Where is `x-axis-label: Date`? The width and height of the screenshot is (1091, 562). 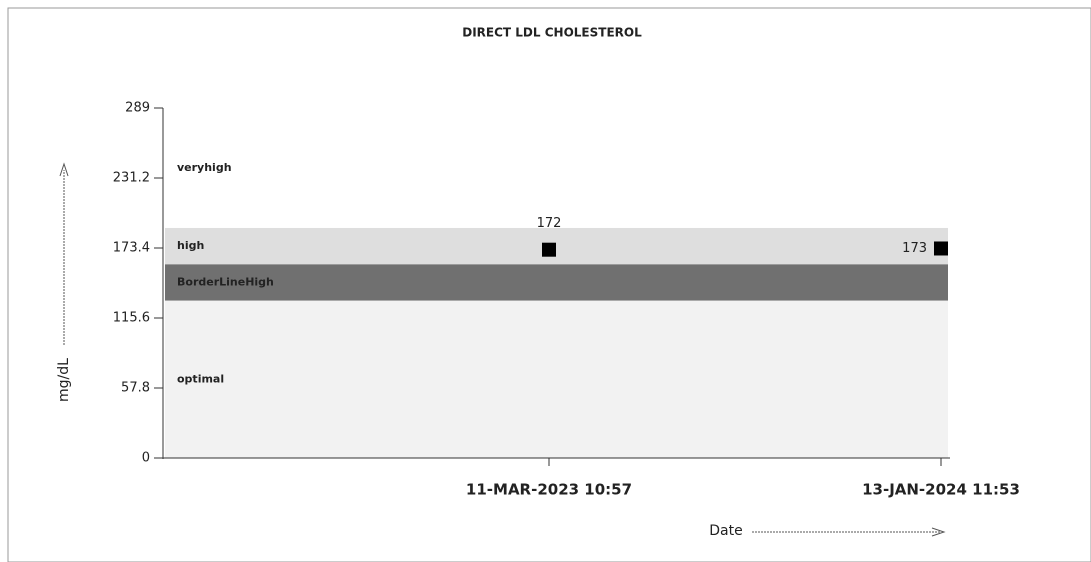 x-axis-label: Date is located at coordinates (725, 531).